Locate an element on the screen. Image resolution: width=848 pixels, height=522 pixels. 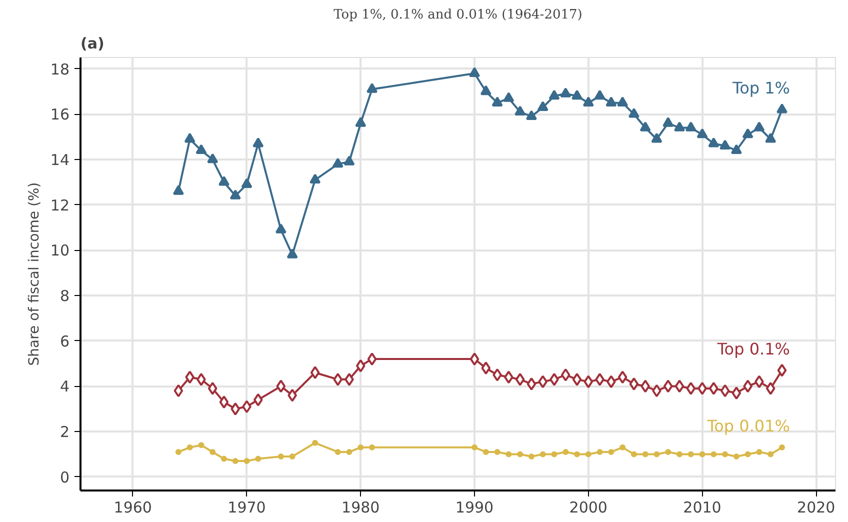
y-tick-label: 18 is located at coordinates (60, 69).